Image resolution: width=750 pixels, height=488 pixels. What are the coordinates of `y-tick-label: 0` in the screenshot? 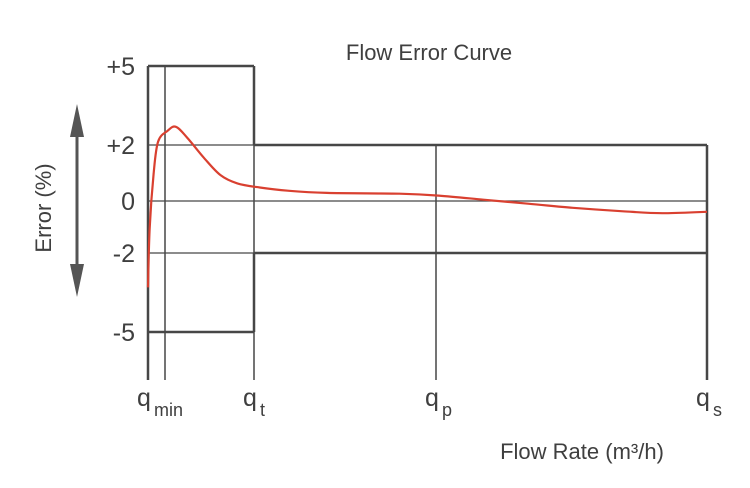 It's located at (128, 202).